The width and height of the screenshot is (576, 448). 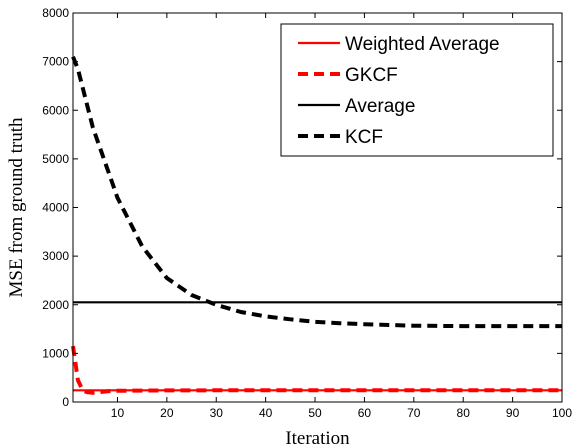 I want to click on y-tick-label: 5000, so click(x=55, y=159).